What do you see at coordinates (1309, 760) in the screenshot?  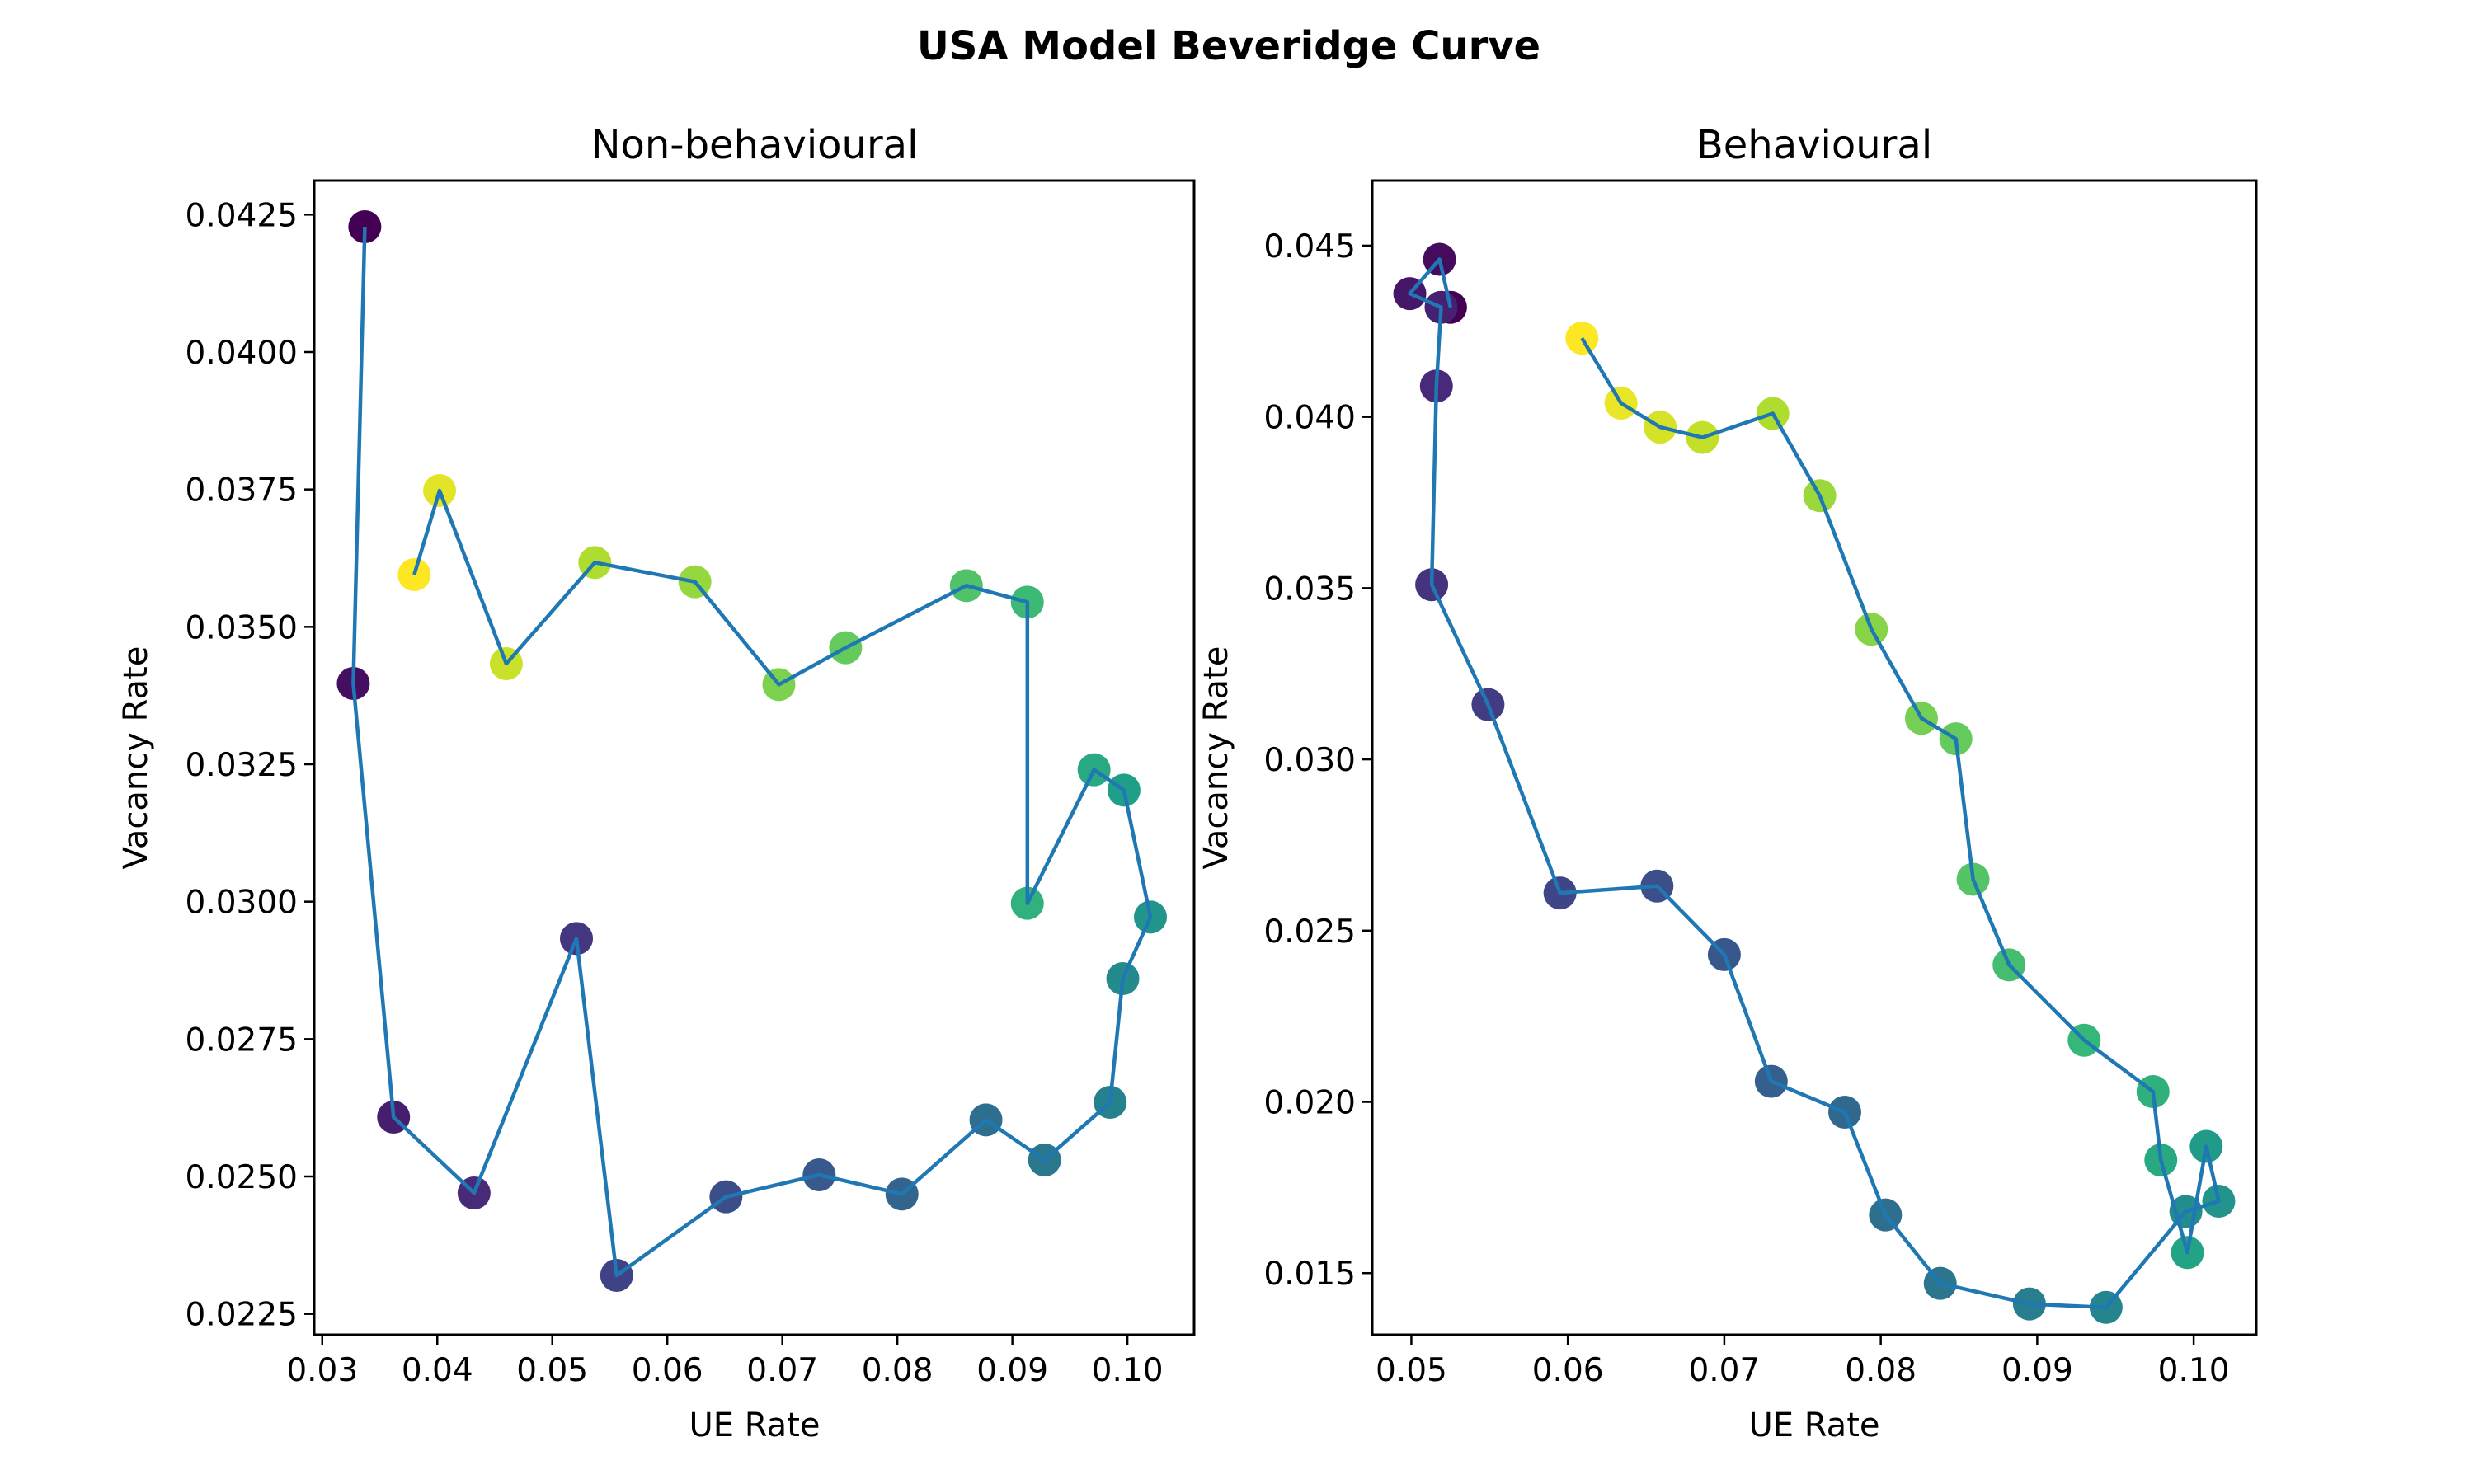 I see `y-tick-label: 0.030` at bounding box center [1309, 760].